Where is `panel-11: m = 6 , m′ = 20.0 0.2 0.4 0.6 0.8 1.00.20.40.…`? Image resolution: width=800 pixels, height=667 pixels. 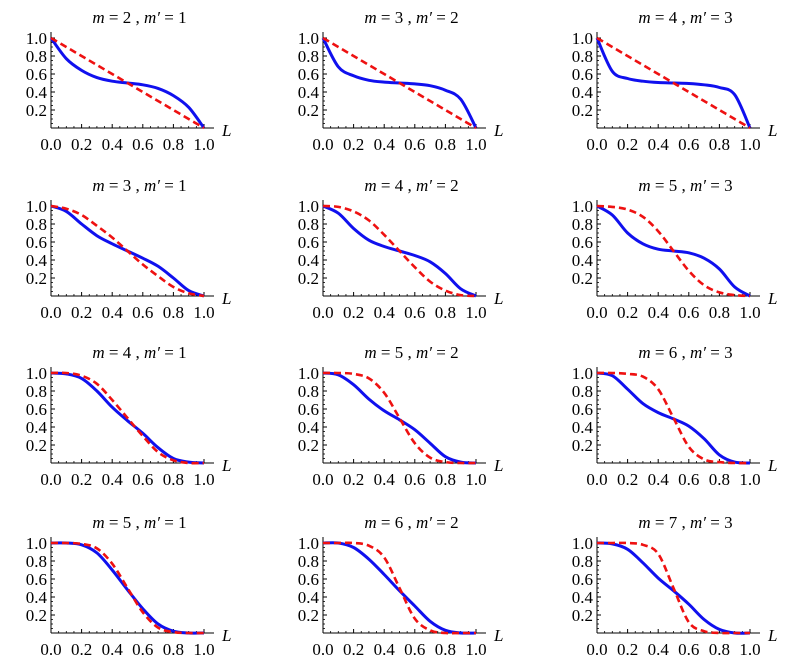 panel-11: m = 6 , m′ = 20.0 0.2 0.4 0.6 0.8 1.00.20.40.… is located at coordinates (401, 586).